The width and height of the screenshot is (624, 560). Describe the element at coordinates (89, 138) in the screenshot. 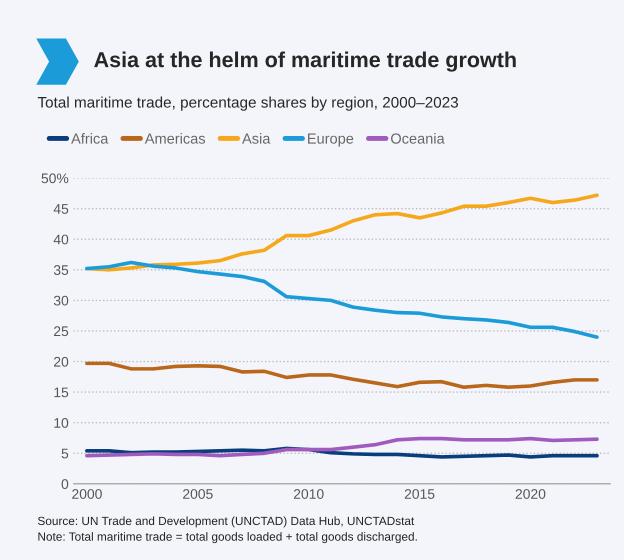

I see `legend-label: Africa` at that location.